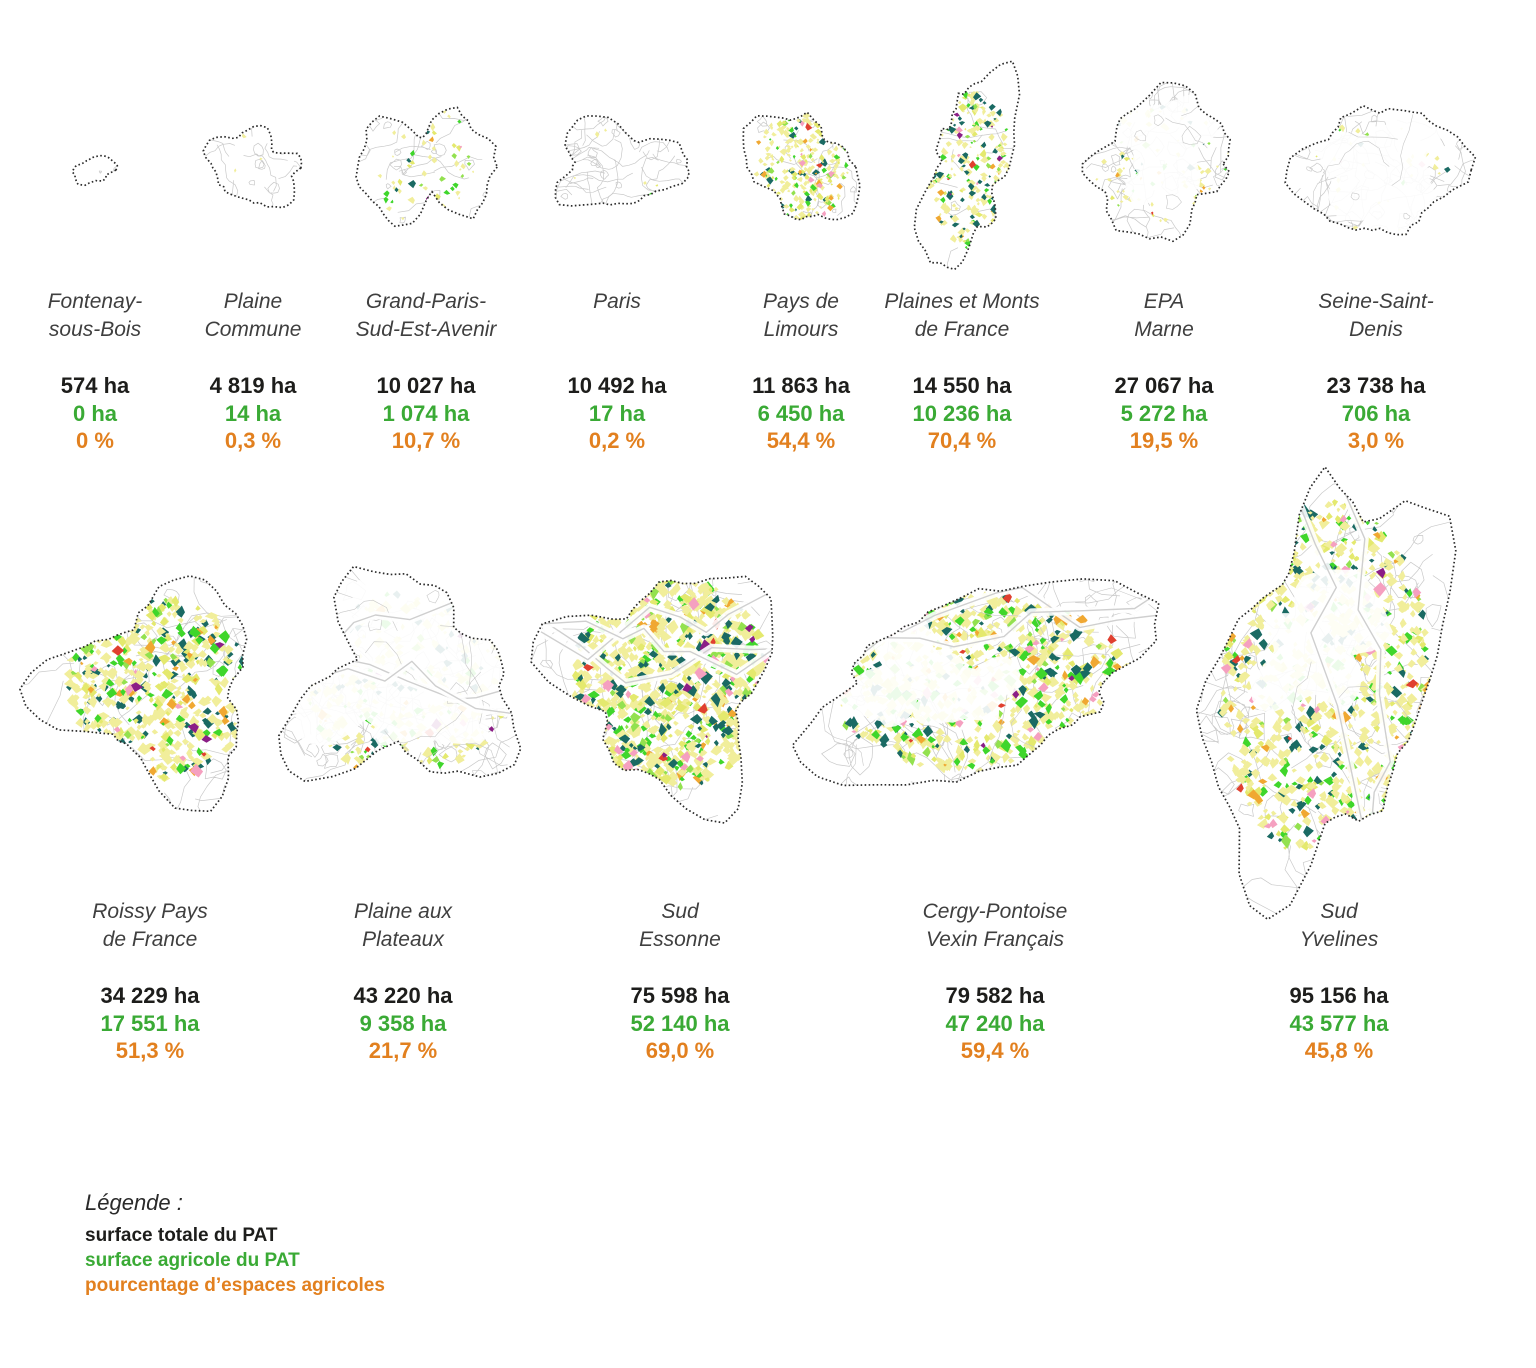 Image resolution: width=1536 pixels, height=1368 pixels. Describe the element at coordinates (1164, 316) in the screenshot. I see `territory-name: EPA Marne` at that location.